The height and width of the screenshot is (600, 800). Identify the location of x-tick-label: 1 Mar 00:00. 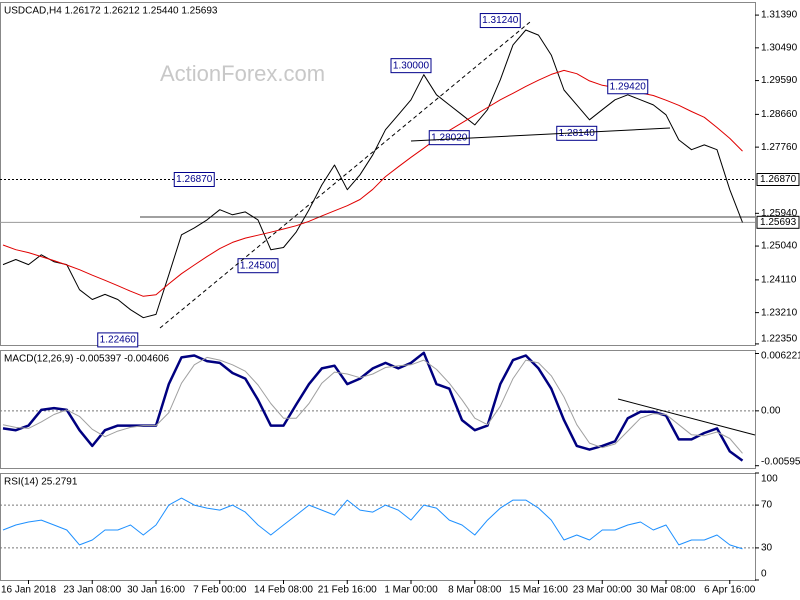
(411, 590).